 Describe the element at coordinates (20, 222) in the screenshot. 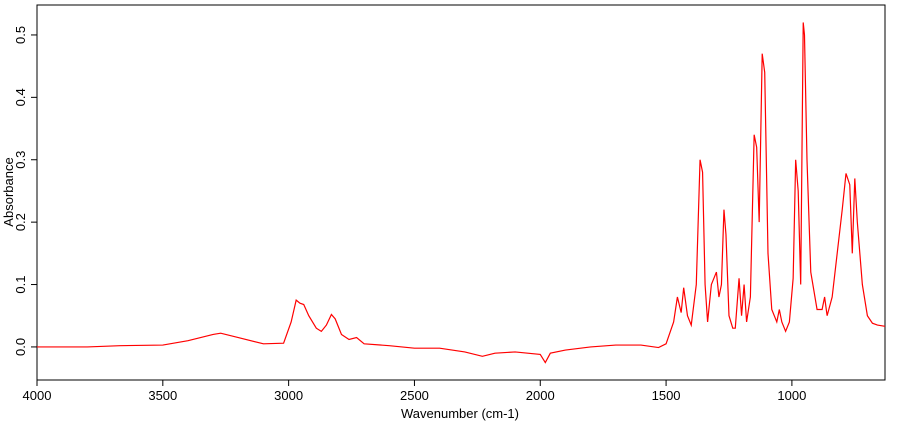

I see `y-tick-label: 0.2` at that location.